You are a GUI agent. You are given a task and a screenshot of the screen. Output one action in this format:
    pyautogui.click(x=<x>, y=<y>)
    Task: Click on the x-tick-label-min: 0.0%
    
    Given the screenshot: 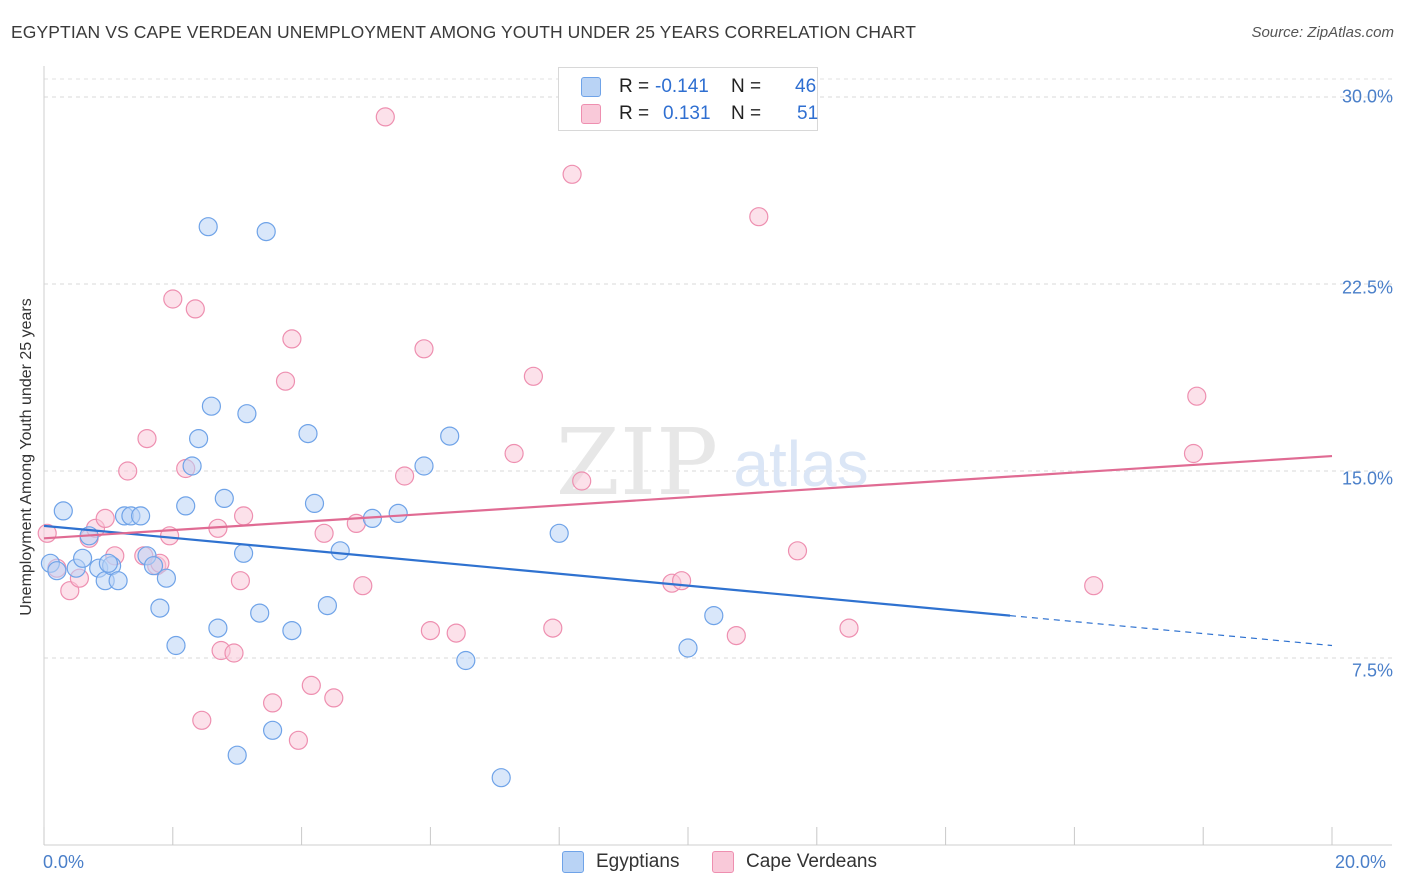 What is the action you would take?
    pyautogui.click(x=64, y=862)
    